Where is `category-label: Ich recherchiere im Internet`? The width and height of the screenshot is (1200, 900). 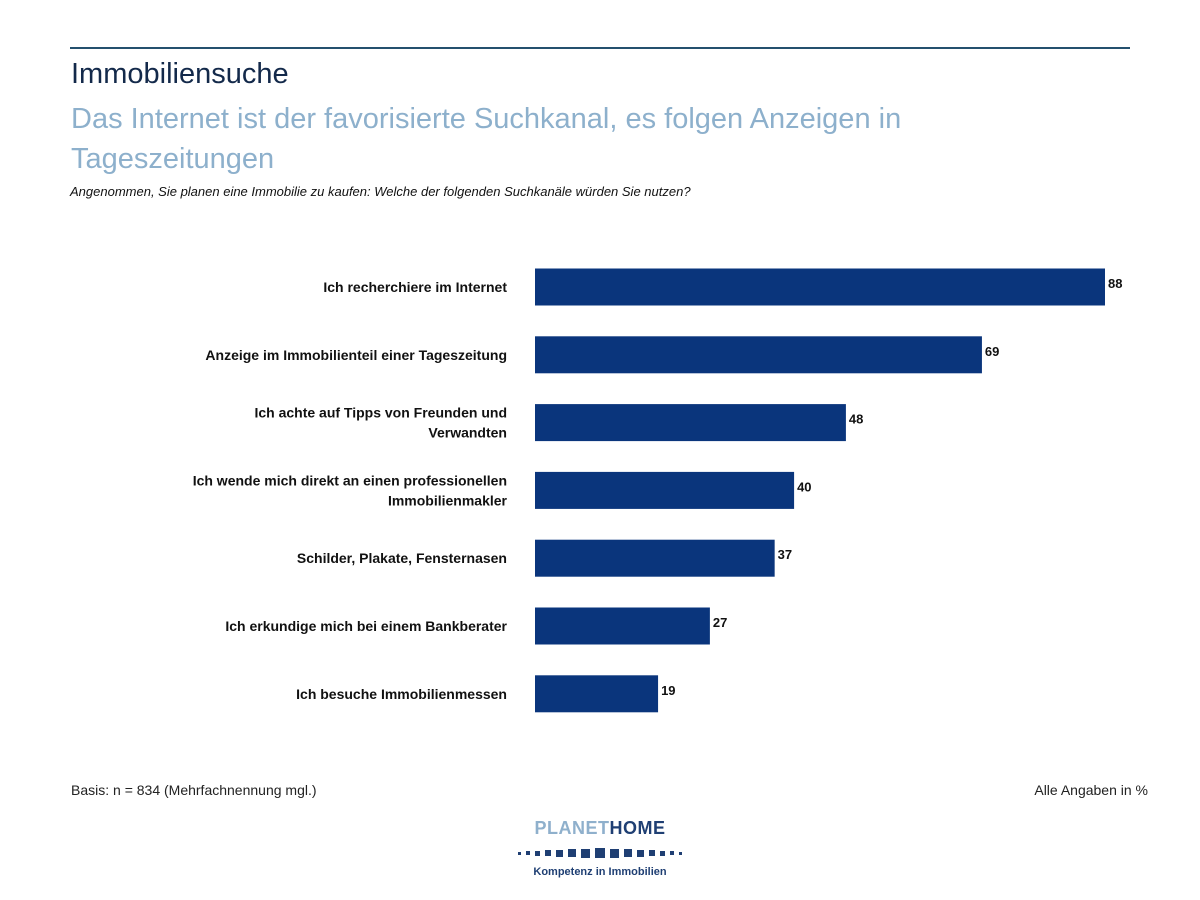 category-label: Ich recherchiere im Internet is located at coordinates (415, 287).